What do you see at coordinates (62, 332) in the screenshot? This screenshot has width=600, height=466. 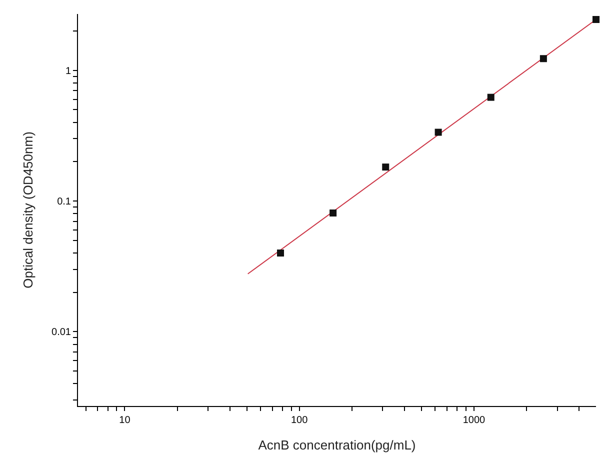 I see `y-tick-label: 0.01` at bounding box center [62, 332].